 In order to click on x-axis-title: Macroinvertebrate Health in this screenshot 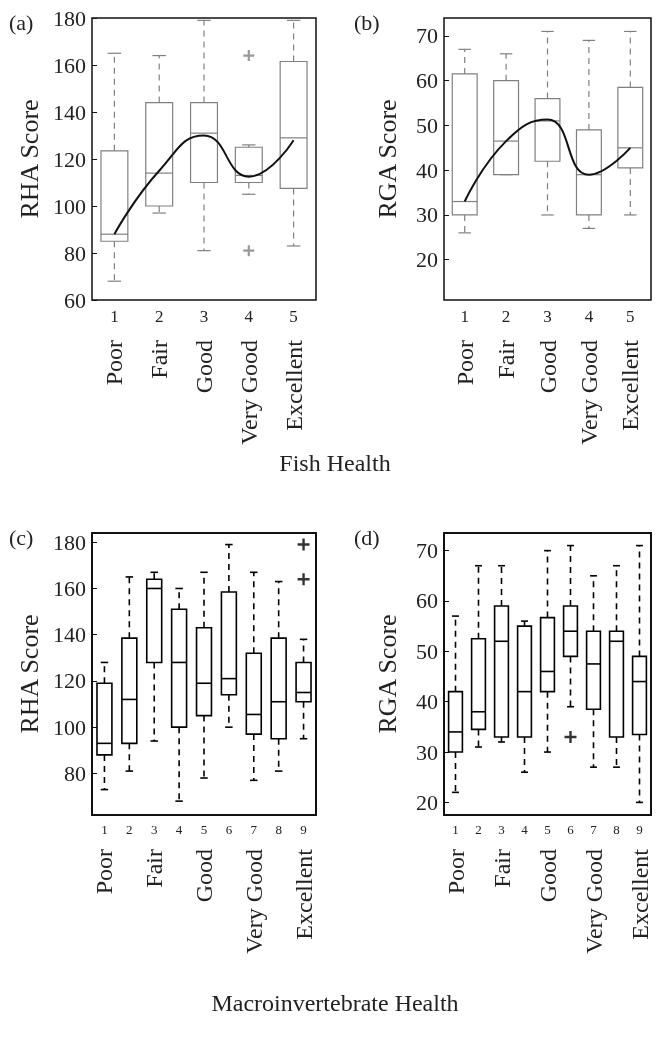, I will do `click(335, 1003)`.